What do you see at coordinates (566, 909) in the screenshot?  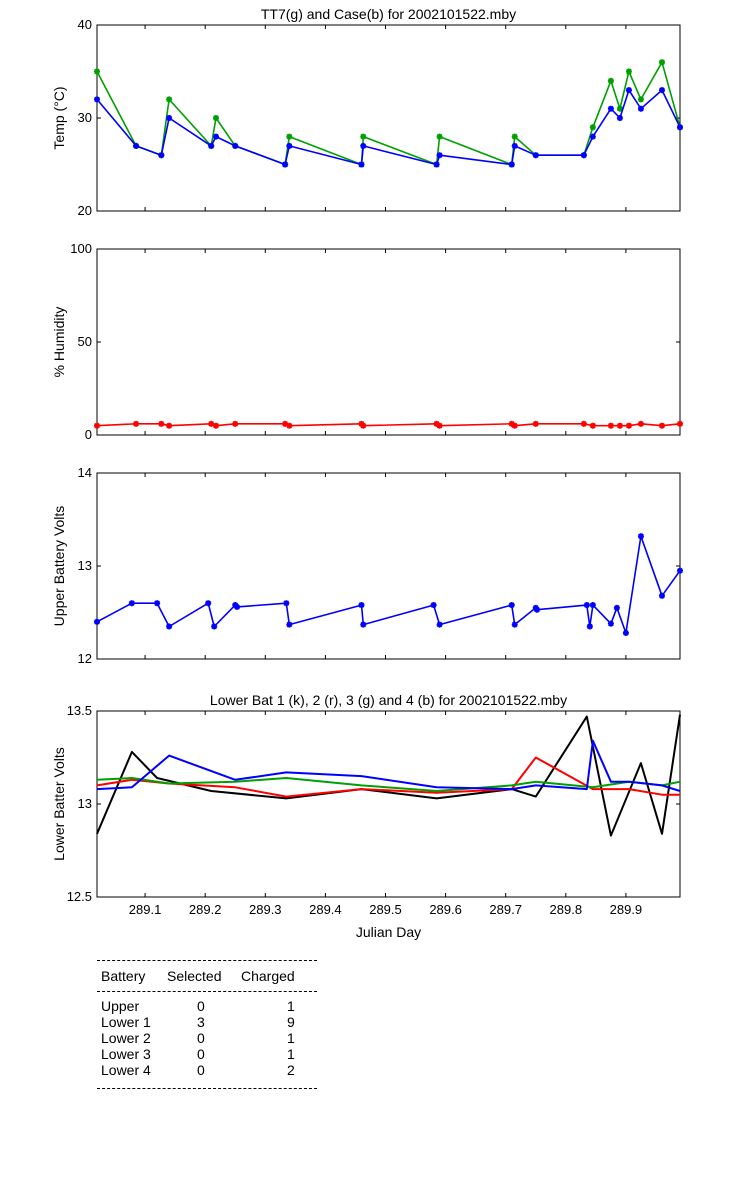 I see `x-tick-label: 289.8` at bounding box center [566, 909].